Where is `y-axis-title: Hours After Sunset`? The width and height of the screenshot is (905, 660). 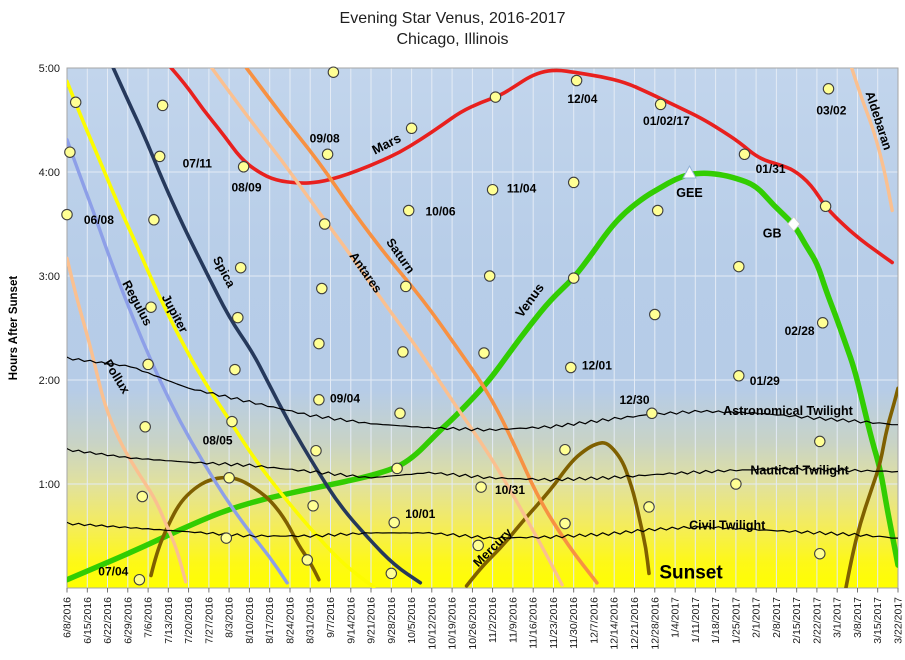
y-axis-title: Hours After Sunset is located at coordinates (14, 328).